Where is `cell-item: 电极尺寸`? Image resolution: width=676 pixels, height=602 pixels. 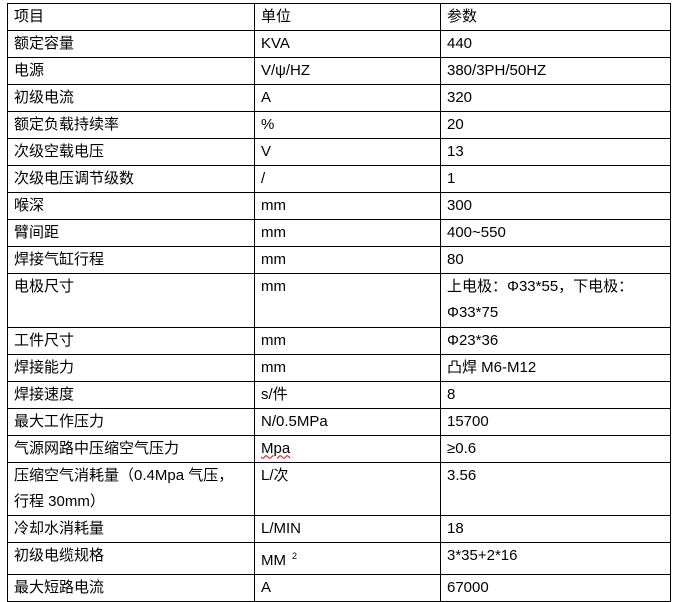
cell-item: 电极尺寸 is located at coordinates (131, 300).